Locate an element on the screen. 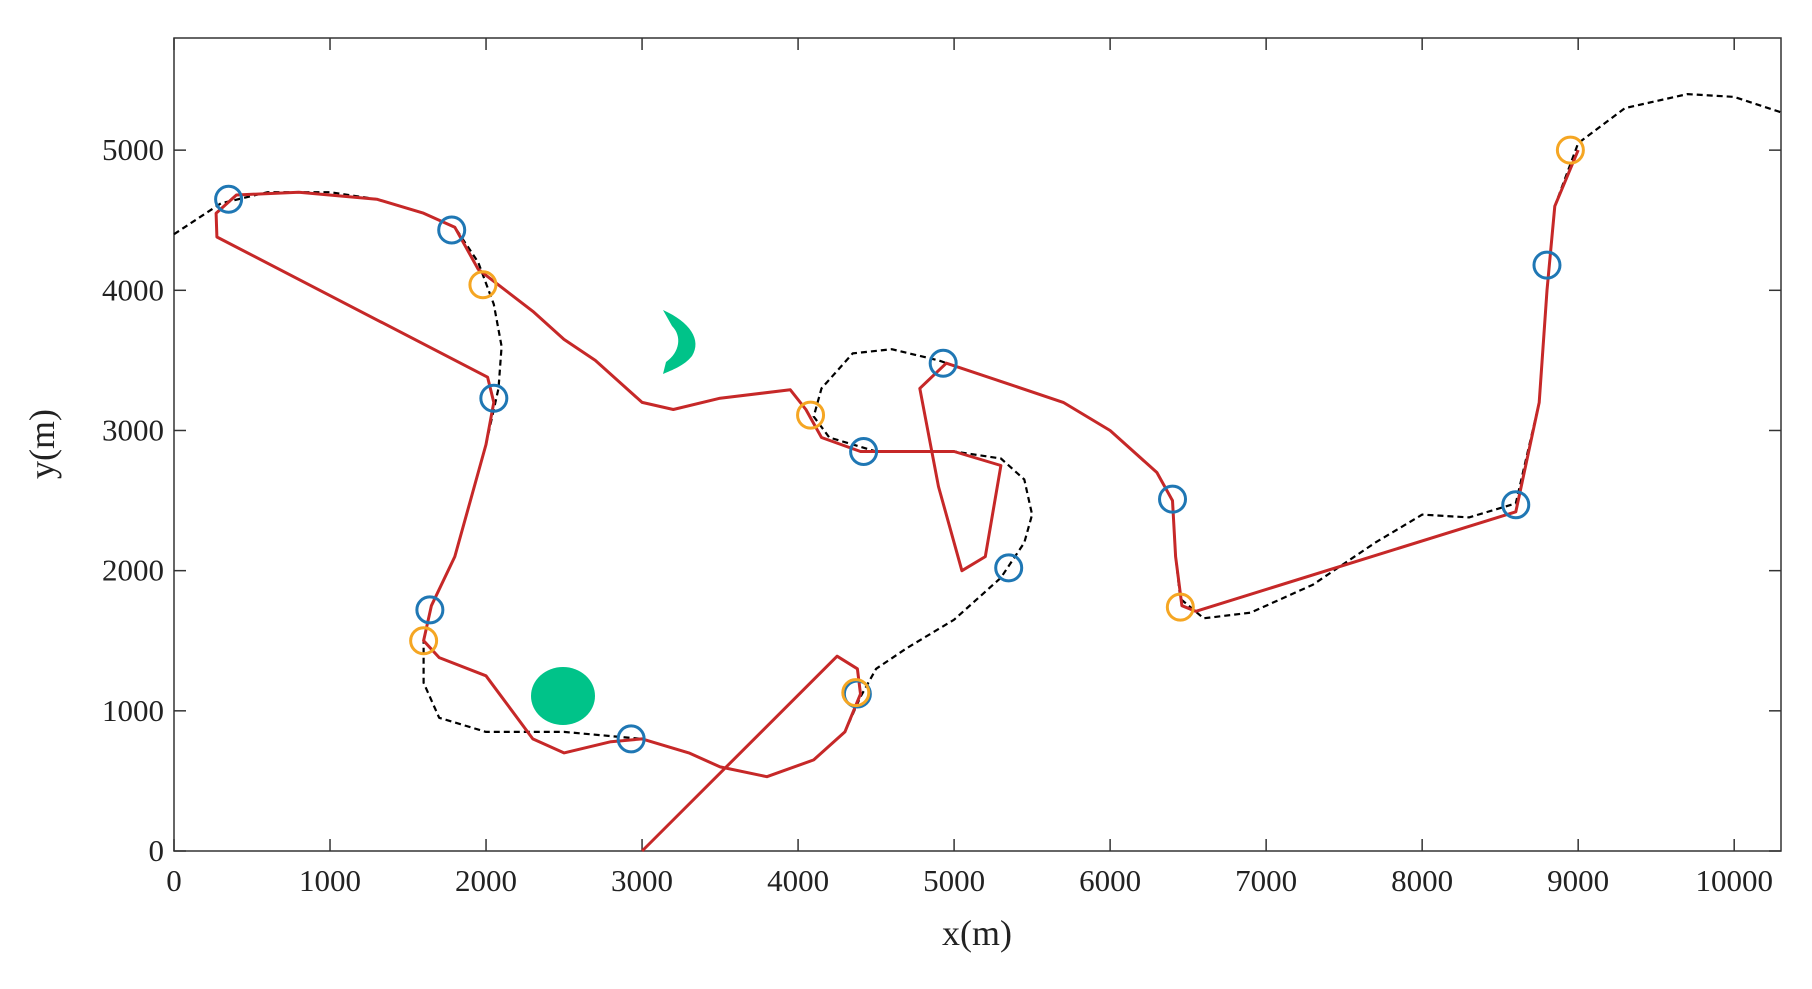 The width and height of the screenshot is (1812, 989). y-tick-label: 5000 is located at coordinates (133, 149).